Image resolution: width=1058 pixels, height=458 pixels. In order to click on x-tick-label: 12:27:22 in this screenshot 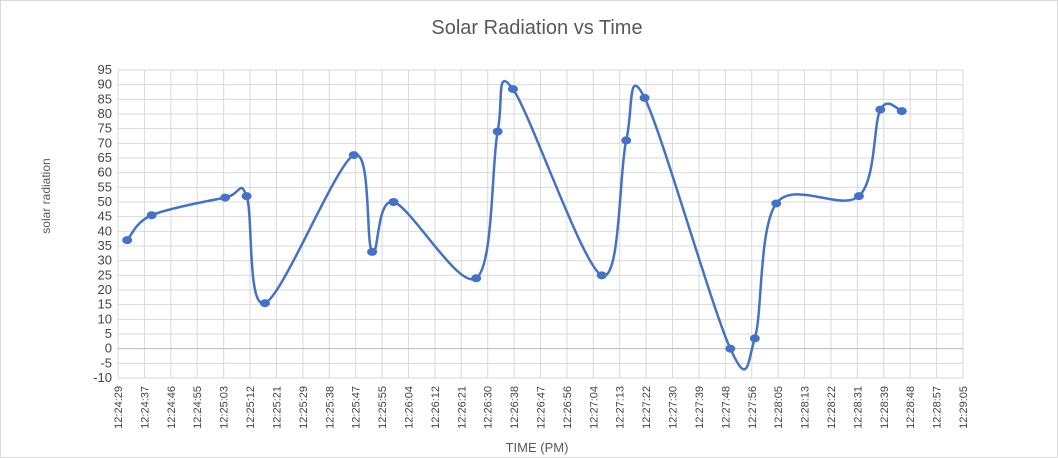, I will do `click(647, 407)`.